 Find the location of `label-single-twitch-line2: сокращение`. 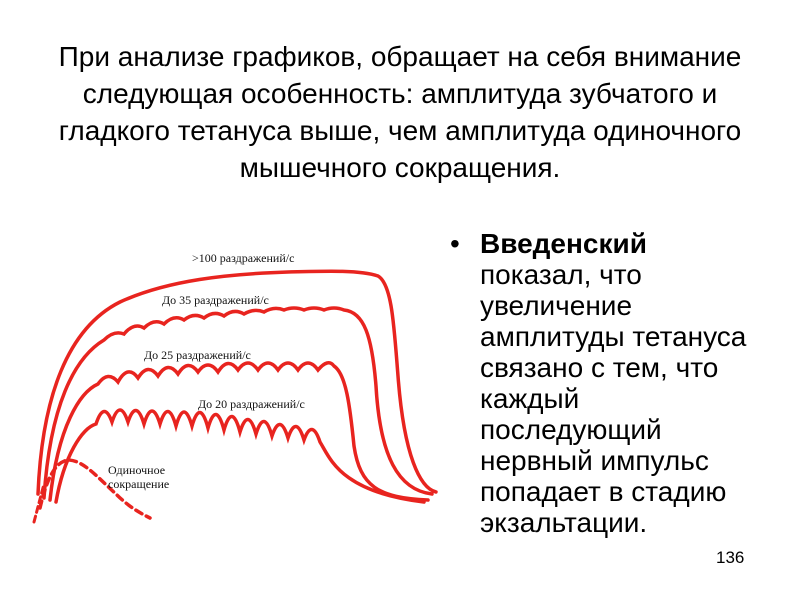

label-single-twitch-line2: сокращение is located at coordinates (138, 484).